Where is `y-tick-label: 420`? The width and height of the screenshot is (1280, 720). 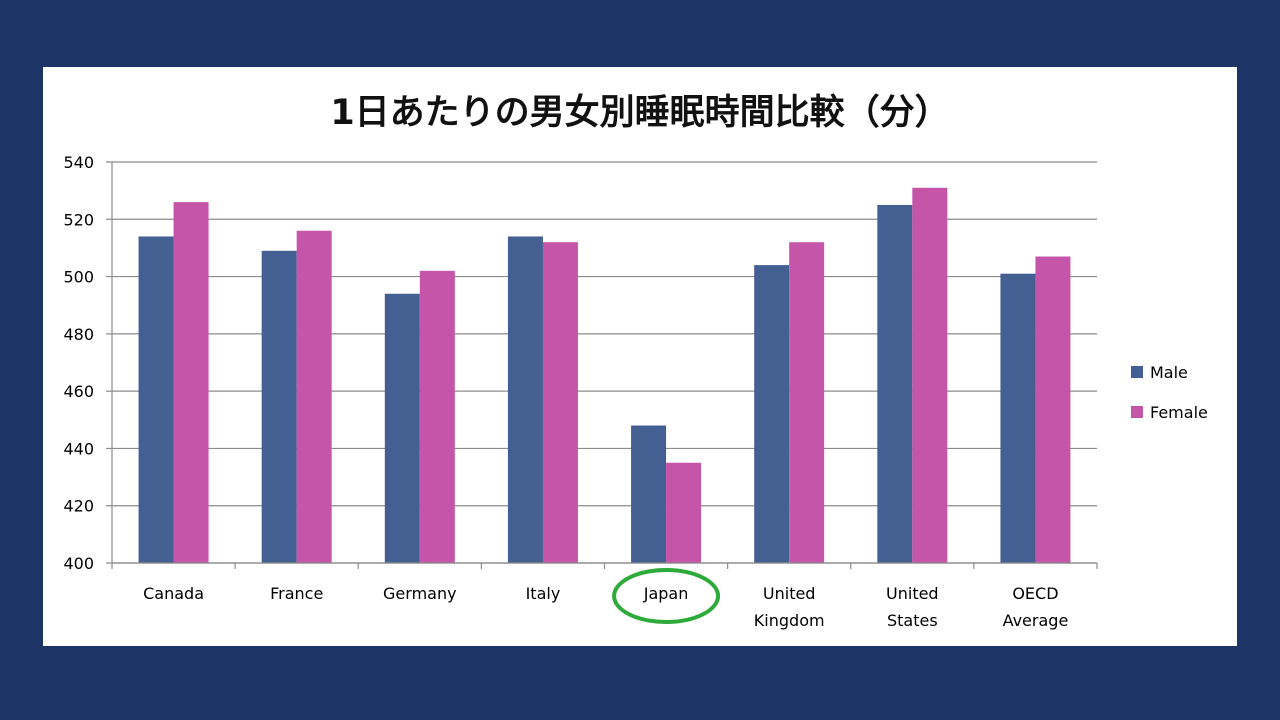
y-tick-label: 420 is located at coordinates (78, 506).